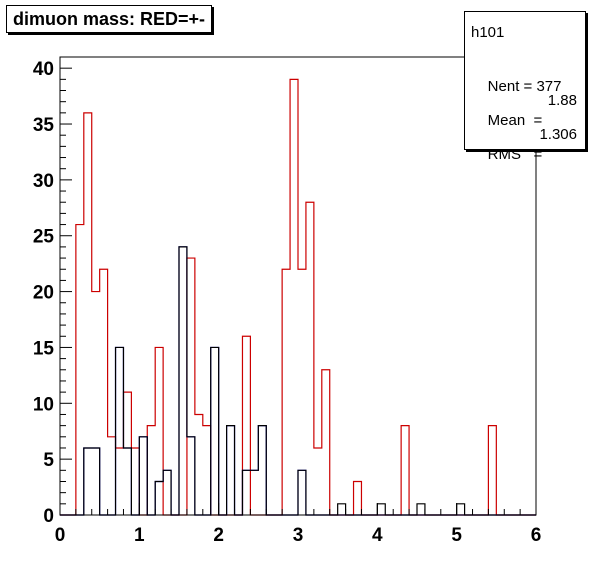 Image resolution: width=596 pixels, height=572 pixels. What do you see at coordinates (524, 144) in the screenshot?
I see `stats-rms: RMS = 1.306` at bounding box center [524, 144].